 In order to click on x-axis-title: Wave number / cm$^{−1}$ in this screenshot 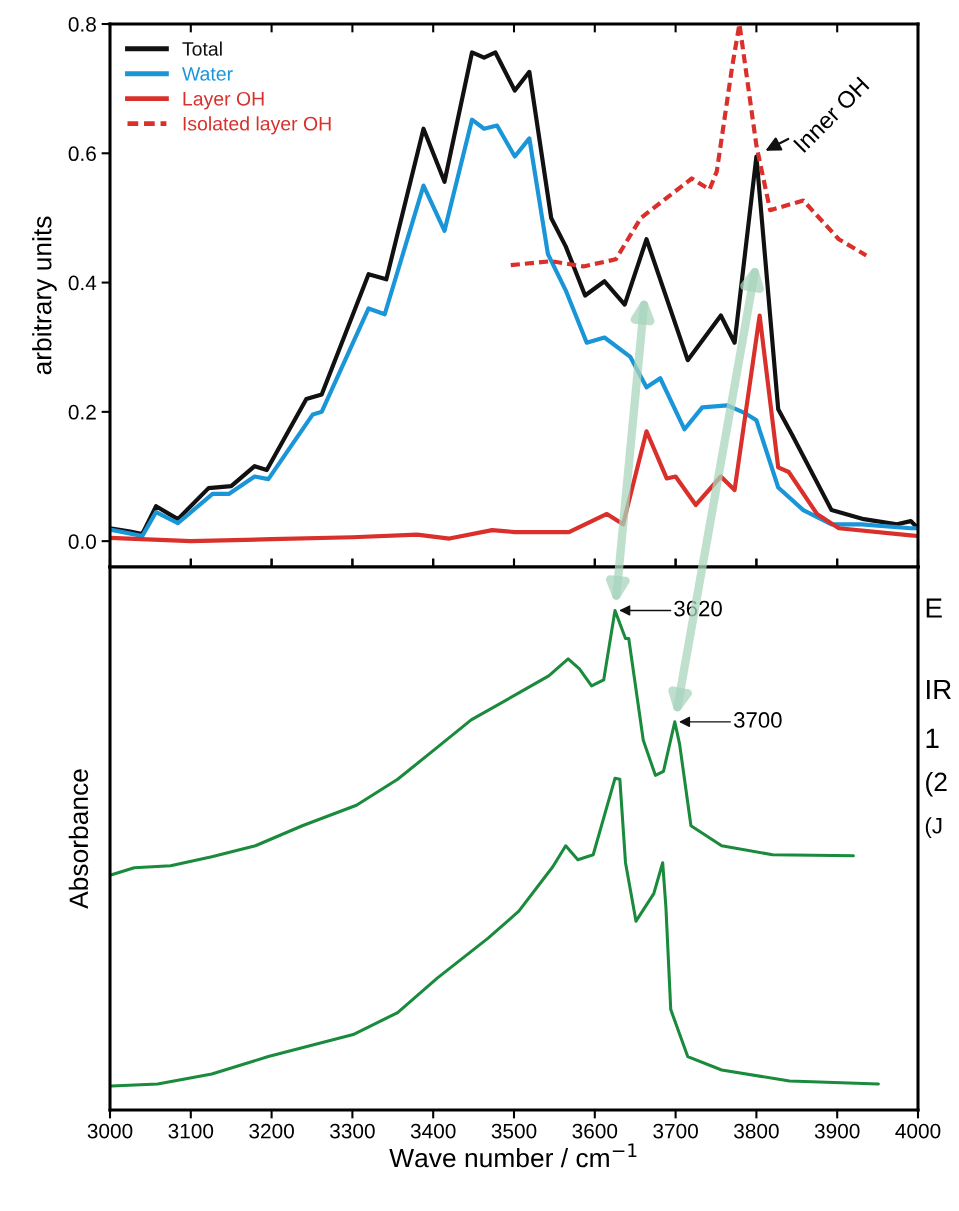, I will do `click(513, 1155)`.